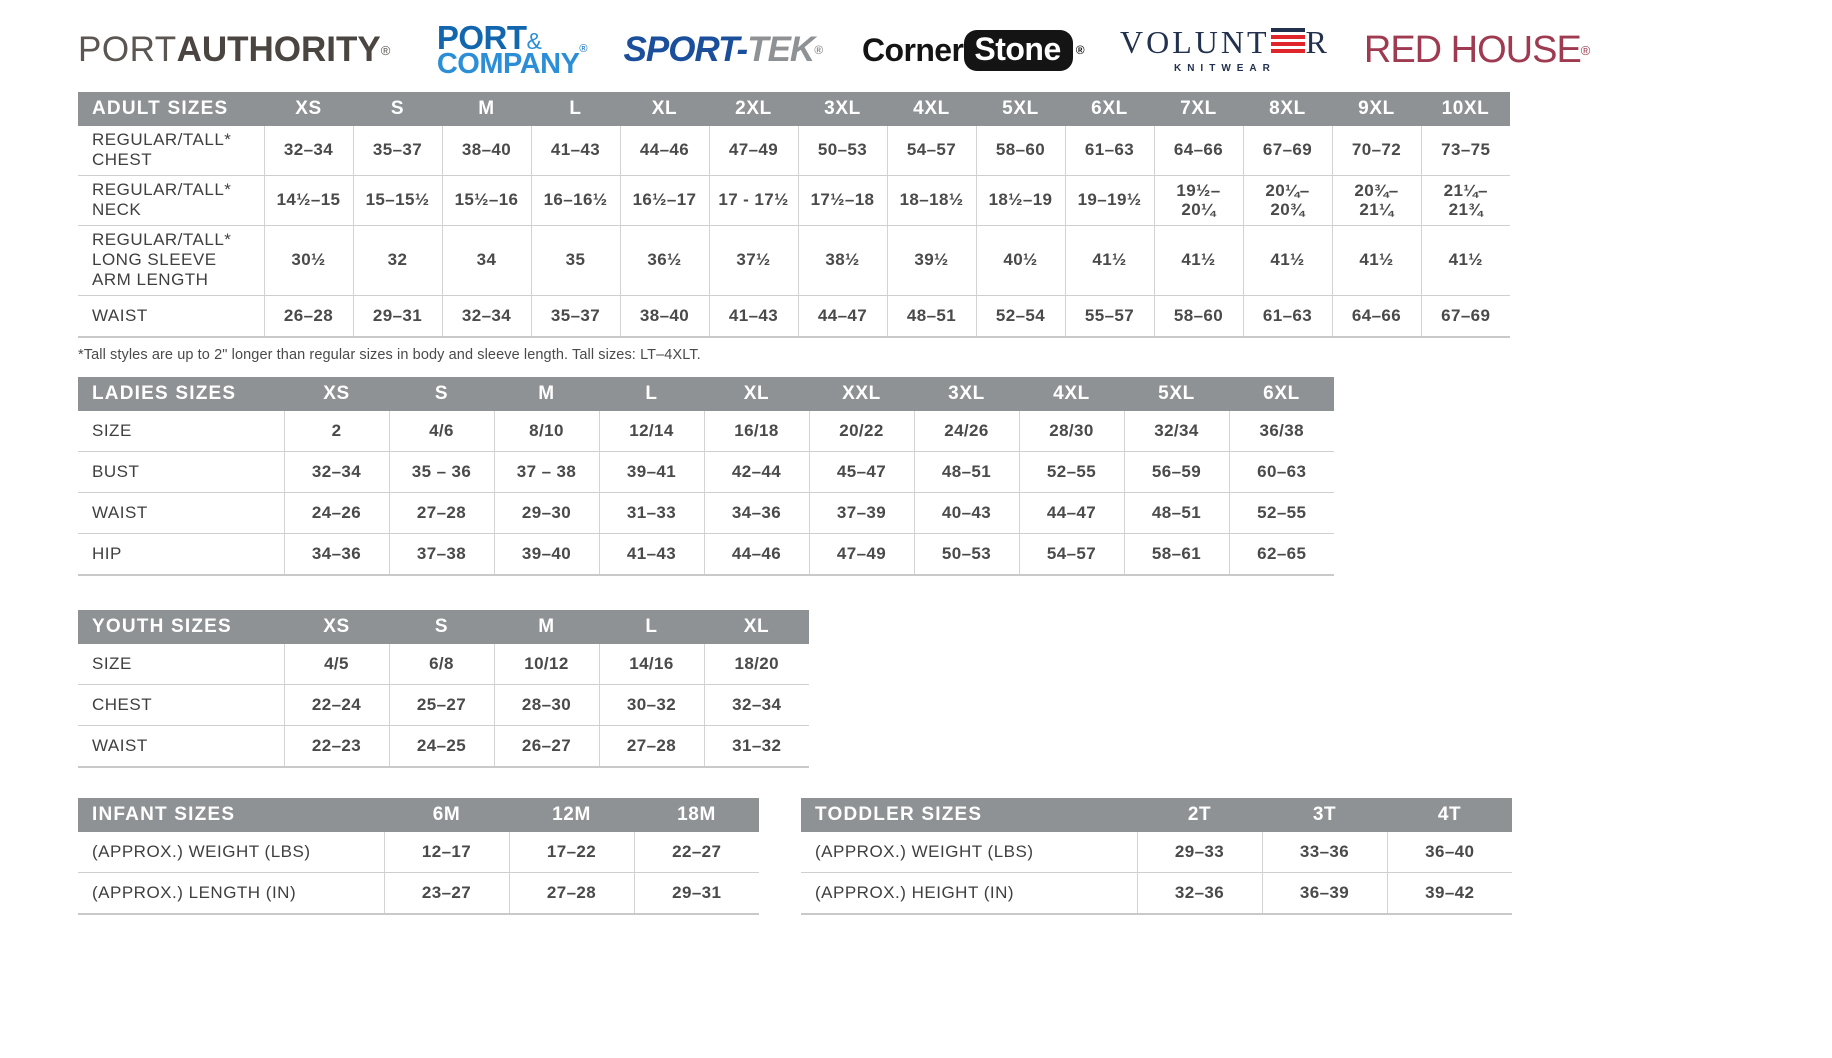 This screenshot has width=1832, height=1058. What do you see at coordinates (442, 472) in the screenshot?
I see `ladies-cell: 35 – 36` at bounding box center [442, 472].